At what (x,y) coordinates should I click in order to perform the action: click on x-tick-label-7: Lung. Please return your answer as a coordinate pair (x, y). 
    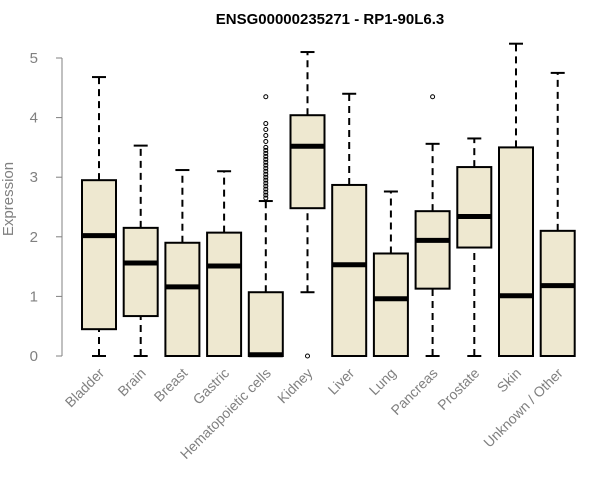
    Looking at the image, I should click on (382, 381).